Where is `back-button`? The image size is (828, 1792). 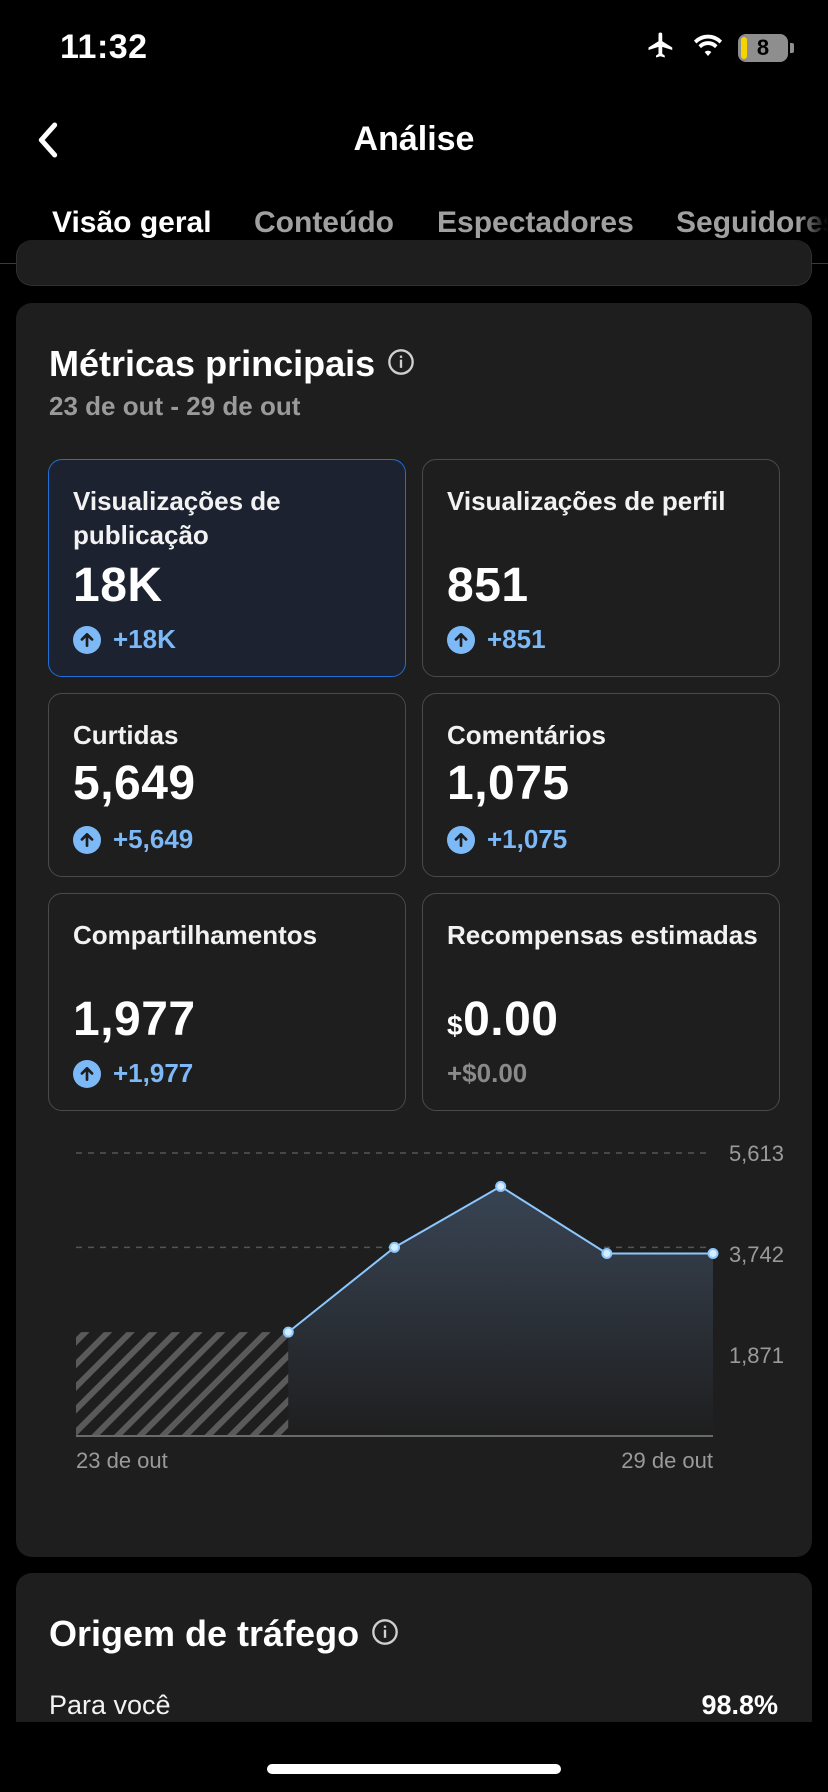 back-button is located at coordinates (48, 140).